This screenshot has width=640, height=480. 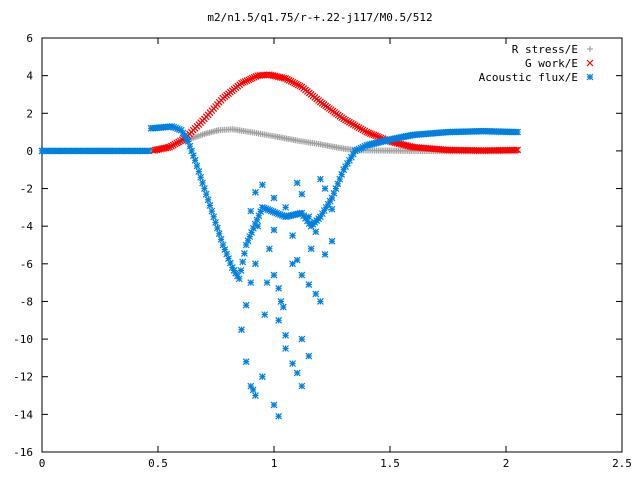 What do you see at coordinates (23, 452) in the screenshot?
I see `y-tick-label: -16` at bounding box center [23, 452].